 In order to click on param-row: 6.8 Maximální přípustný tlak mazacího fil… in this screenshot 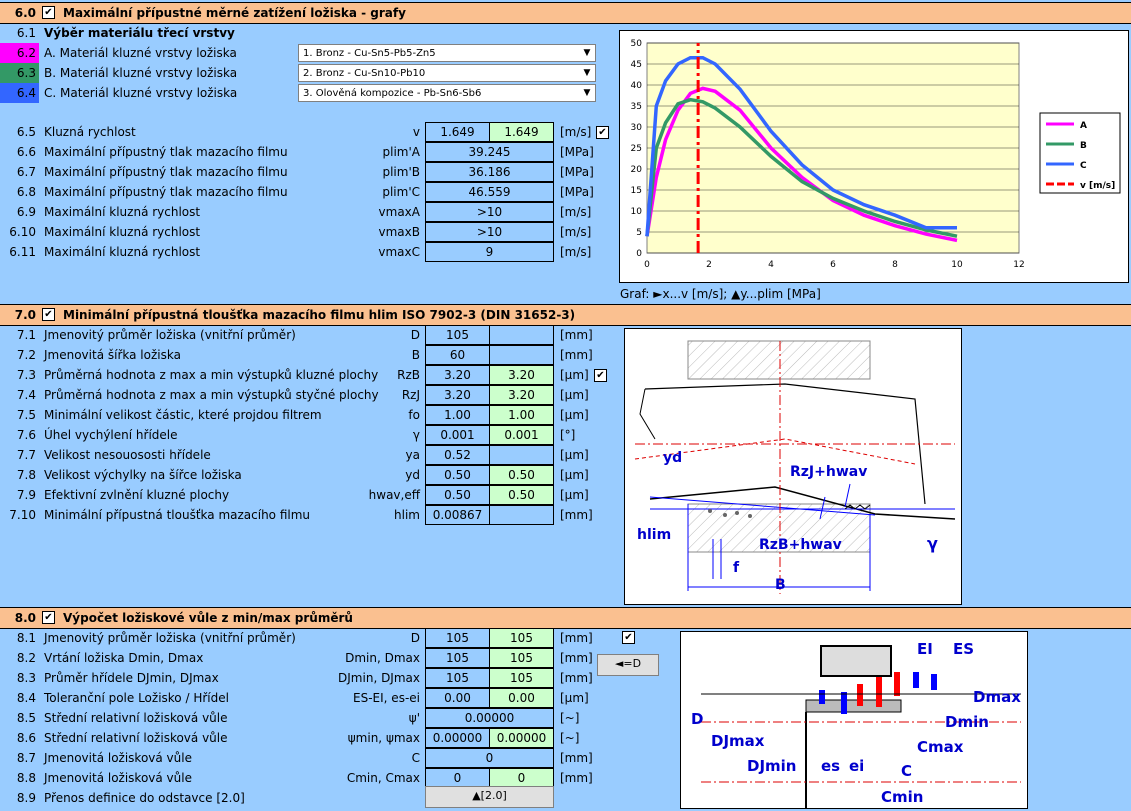, I will do `click(310, 192)`.